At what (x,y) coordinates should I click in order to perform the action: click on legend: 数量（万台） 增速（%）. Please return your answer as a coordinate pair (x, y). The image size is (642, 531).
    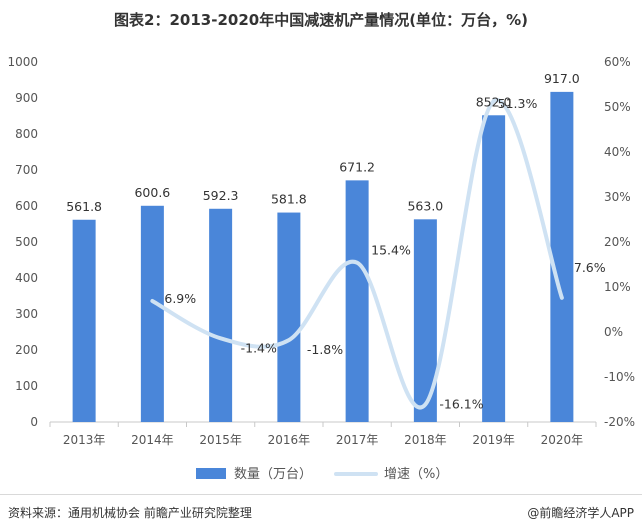
    Looking at the image, I should click on (322, 474).